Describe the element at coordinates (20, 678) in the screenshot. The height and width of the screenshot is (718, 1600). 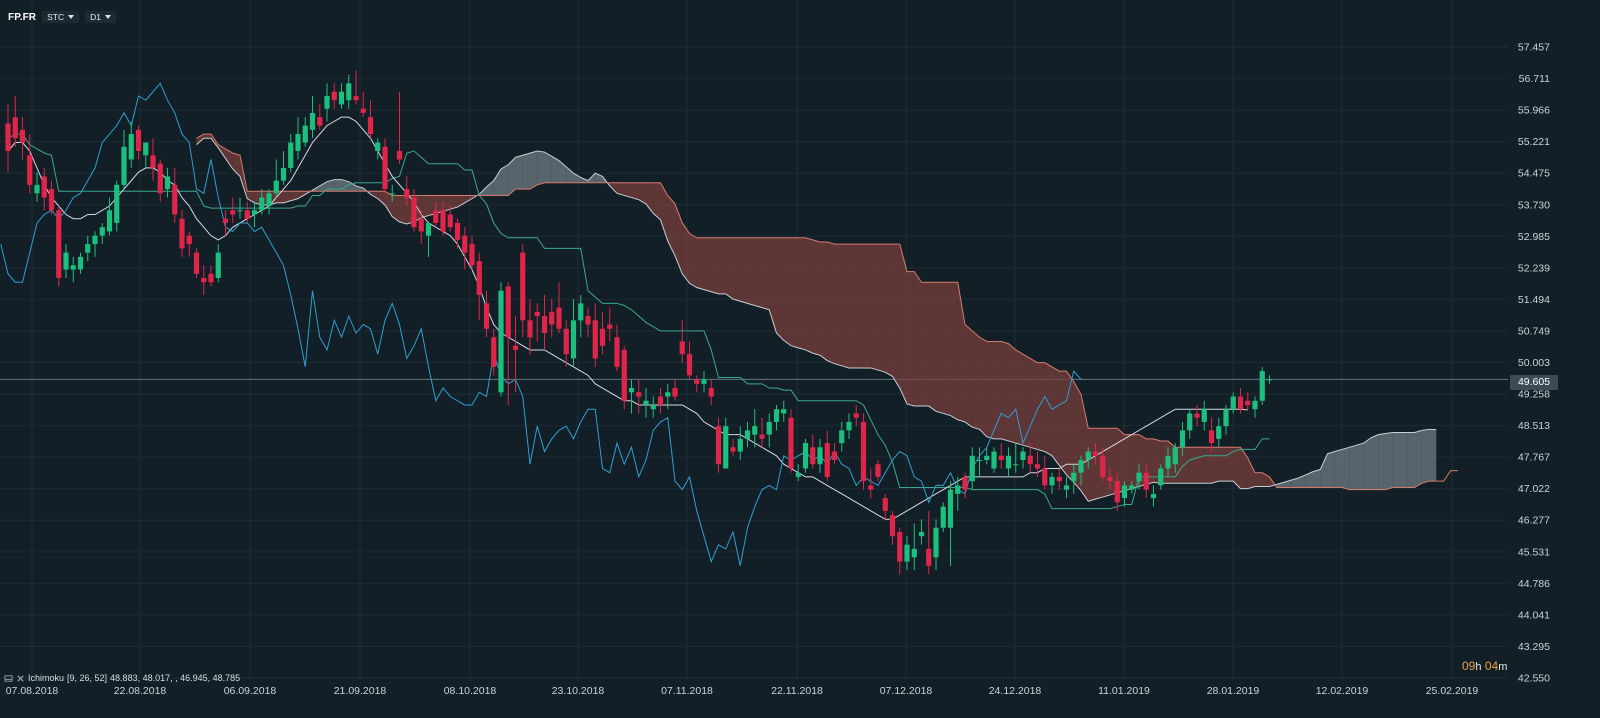
I see `close-icon` at that location.